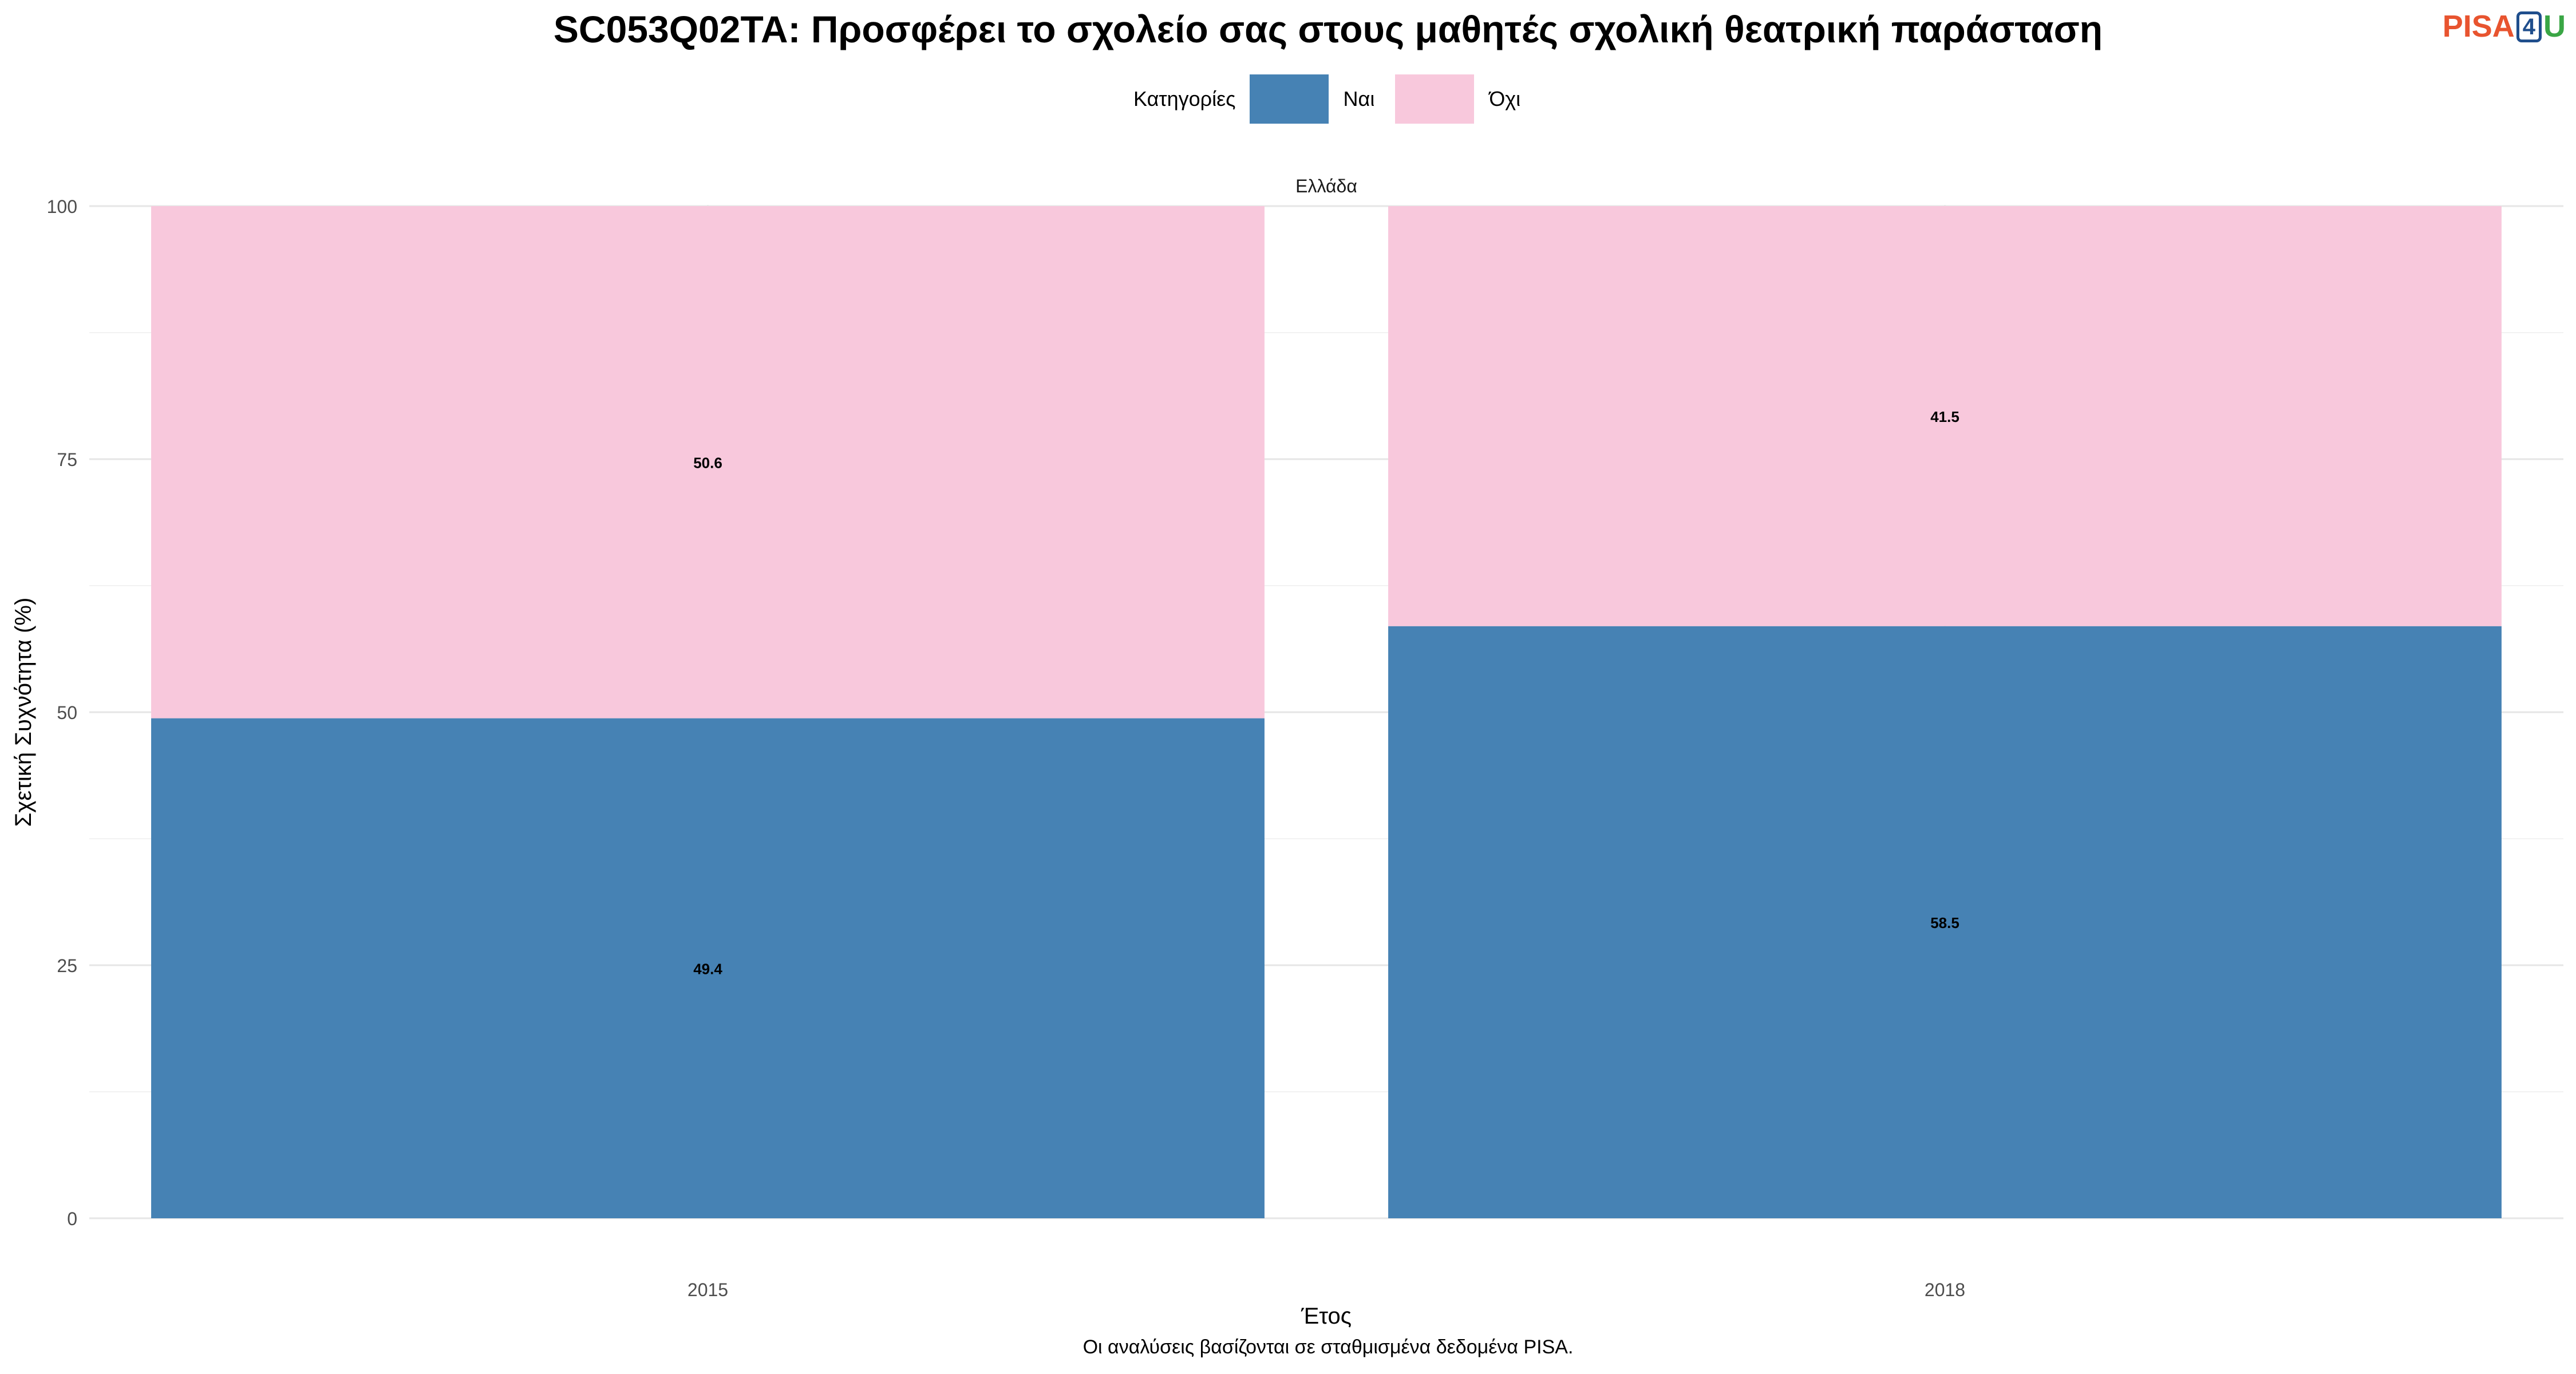 The image size is (2576, 1374). I want to click on data-label: 50.6, so click(707, 463).